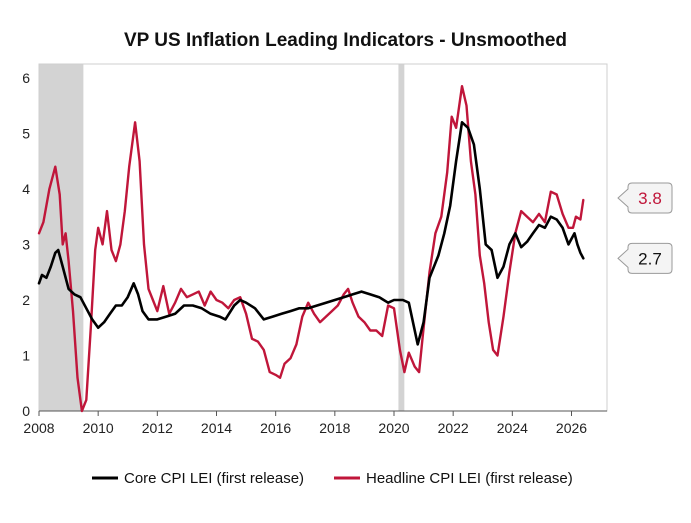 The width and height of the screenshot is (691, 523). Describe the element at coordinates (38, 428) in the screenshot. I see `x-tick-label-2008: 2008` at that location.